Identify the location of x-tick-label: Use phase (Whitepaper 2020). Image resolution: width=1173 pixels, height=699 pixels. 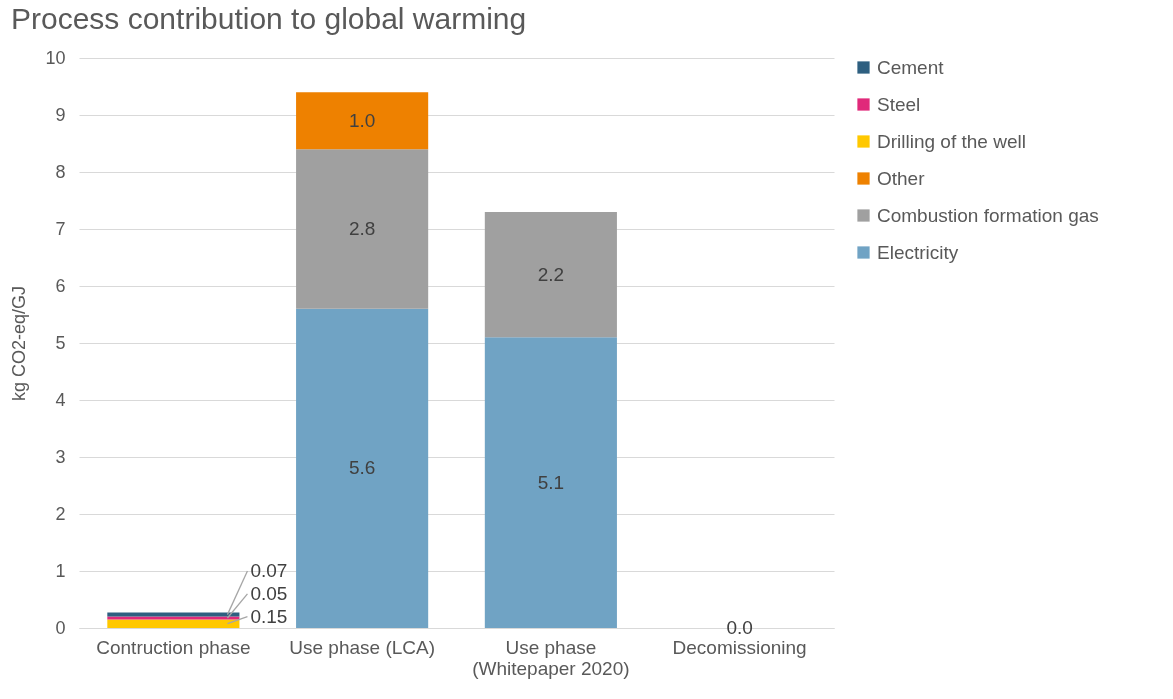
(551, 657).